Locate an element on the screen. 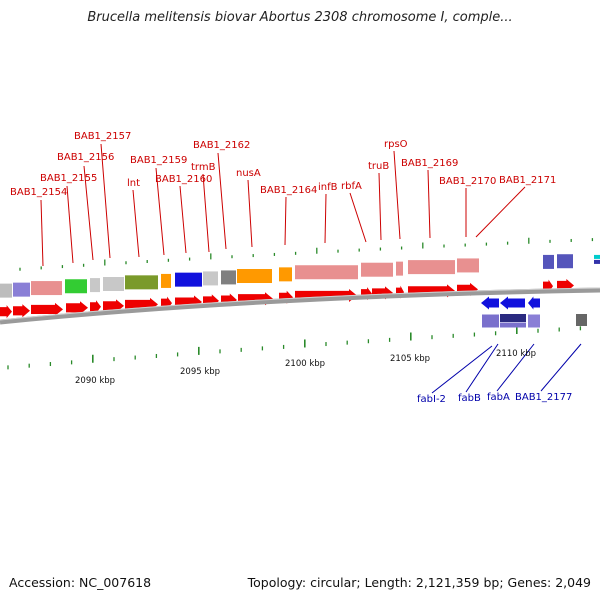  gene-label-bab1-2156: BAB1_2156 is located at coordinates (85, 157).